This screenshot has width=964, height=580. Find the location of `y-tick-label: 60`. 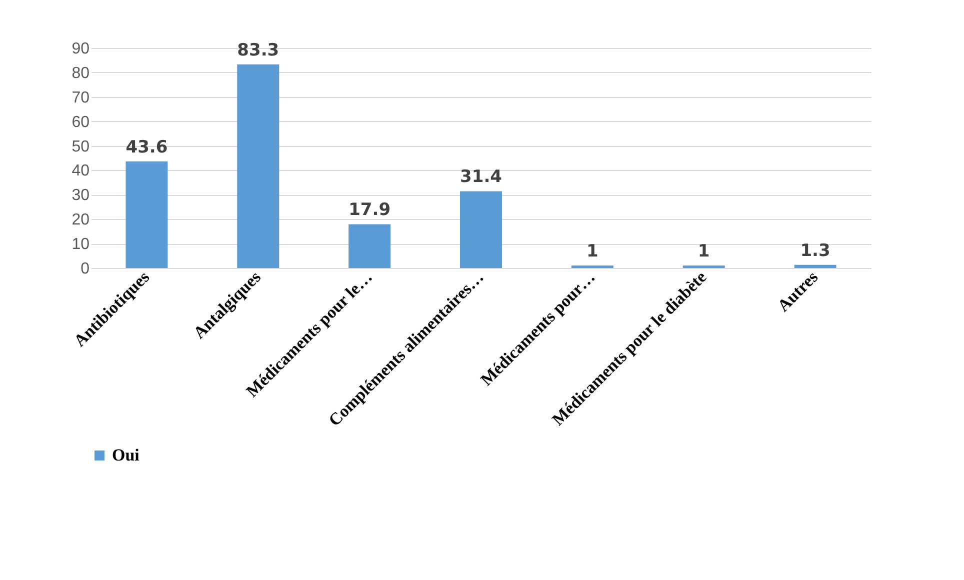

y-tick-label: 60 is located at coordinates (81, 122).